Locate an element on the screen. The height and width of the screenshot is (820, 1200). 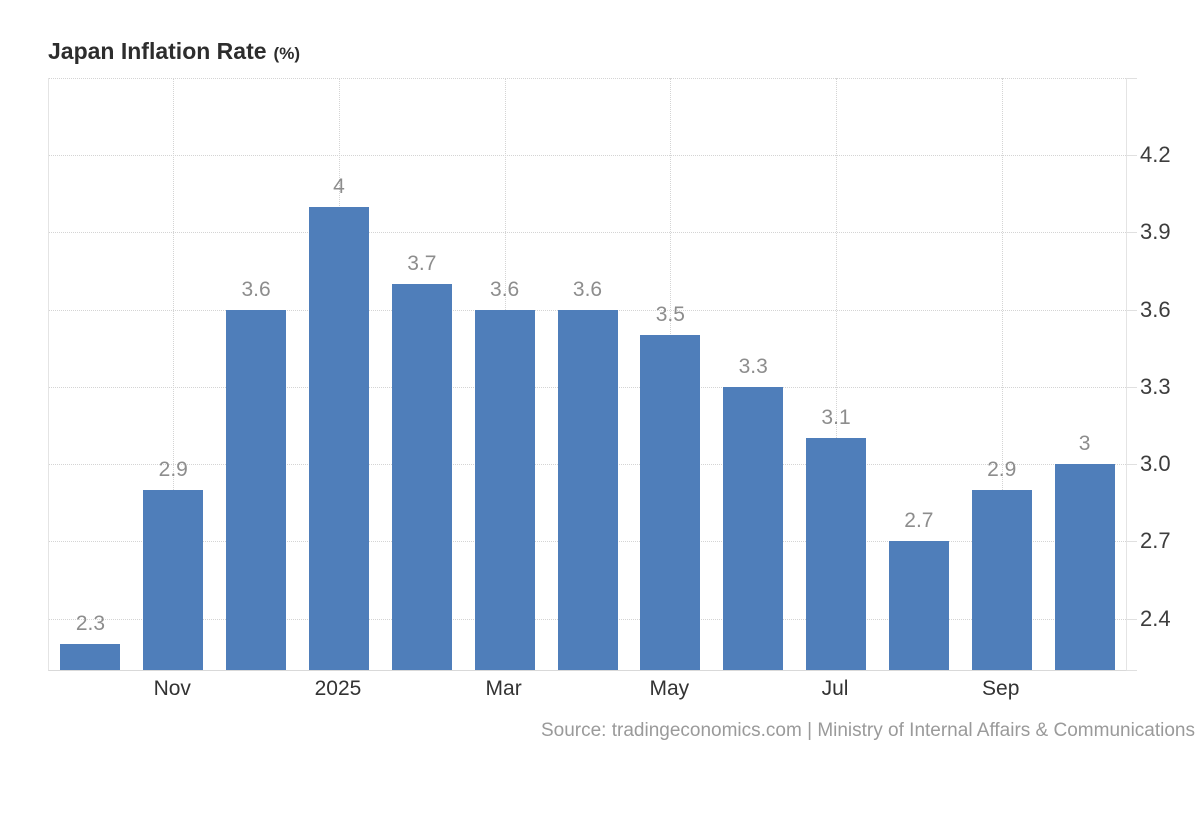
x-axis-tick-label: 2025 is located at coordinates (338, 688).